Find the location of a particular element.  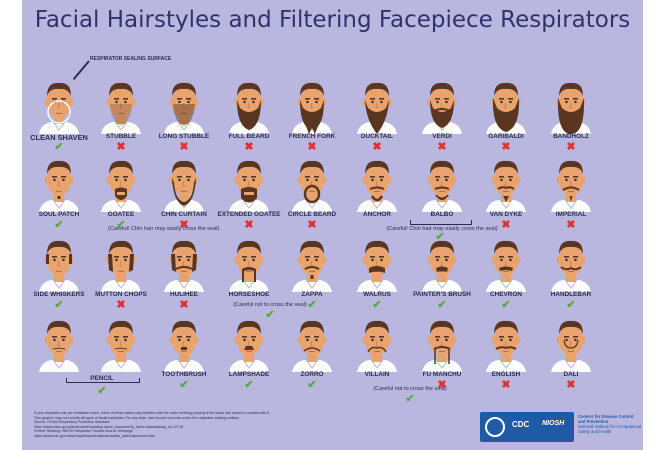

style-label: GOATEE is located at coordinates (121, 214).